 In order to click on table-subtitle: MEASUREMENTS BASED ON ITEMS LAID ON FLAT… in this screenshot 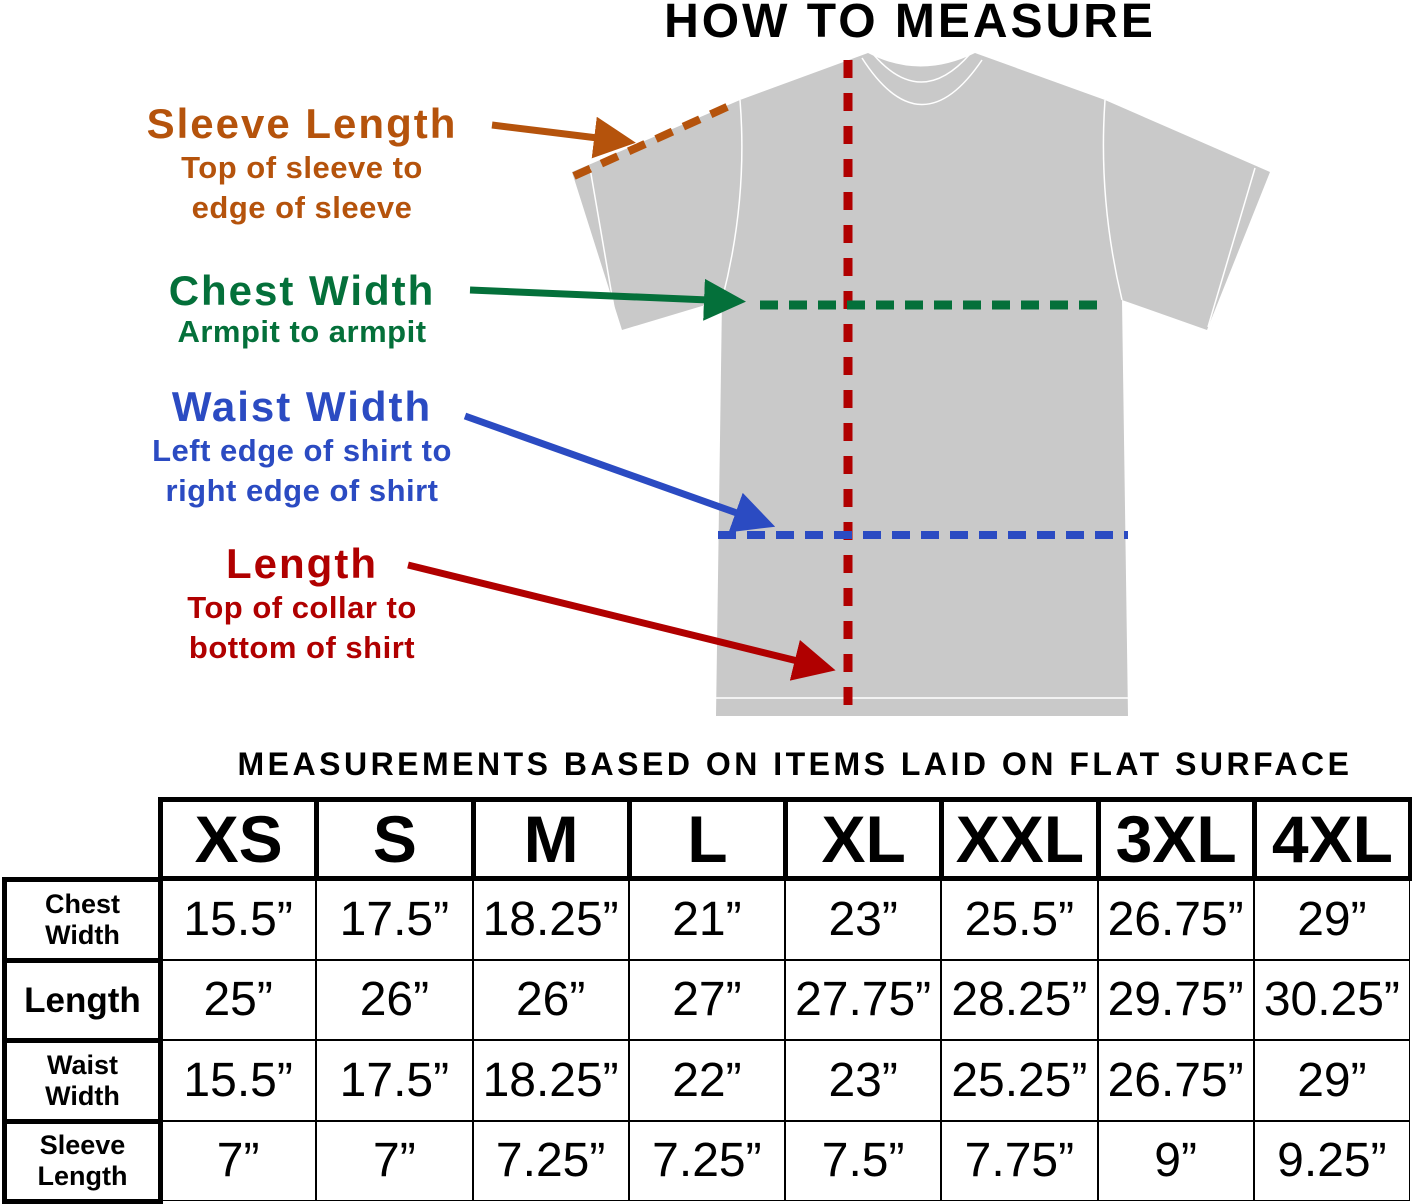, I will do `click(795, 764)`.